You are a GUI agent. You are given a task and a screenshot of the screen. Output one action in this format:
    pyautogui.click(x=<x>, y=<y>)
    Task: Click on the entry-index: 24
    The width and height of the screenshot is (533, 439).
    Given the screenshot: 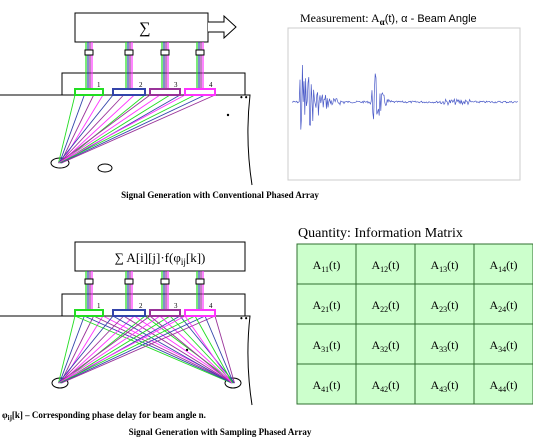 What is the action you would take?
    pyautogui.click(x=502, y=309)
    